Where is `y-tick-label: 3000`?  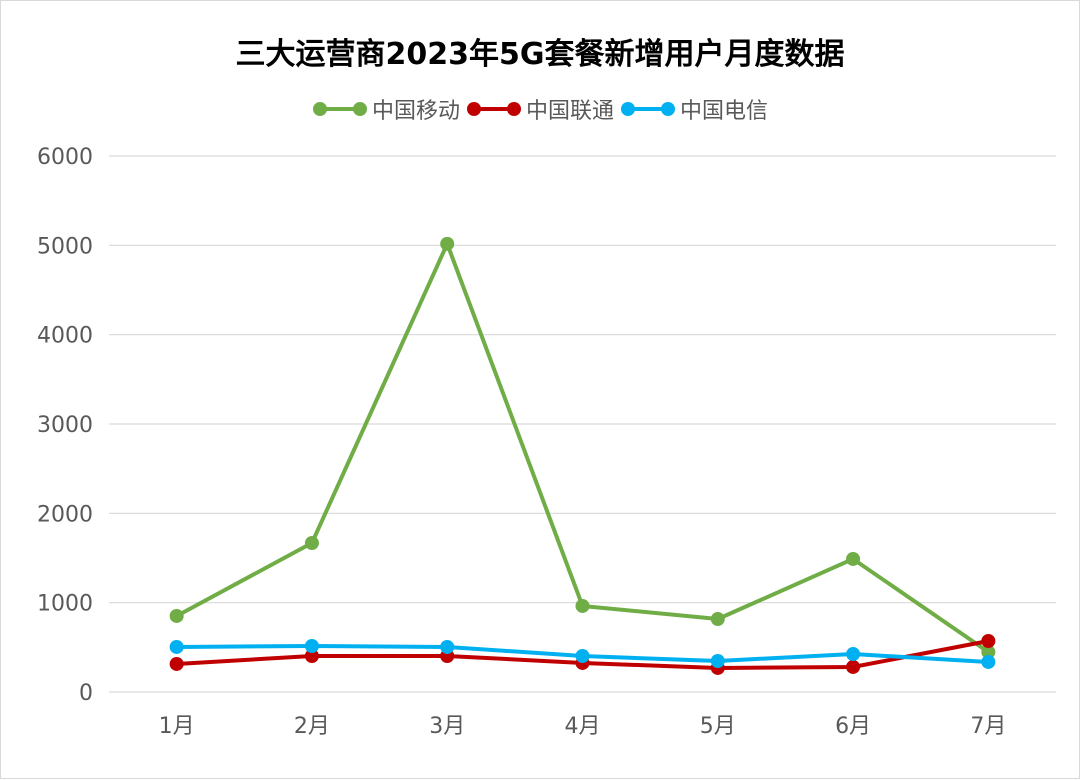
y-tick-label: 3000 is located at coordinates (65, 425).